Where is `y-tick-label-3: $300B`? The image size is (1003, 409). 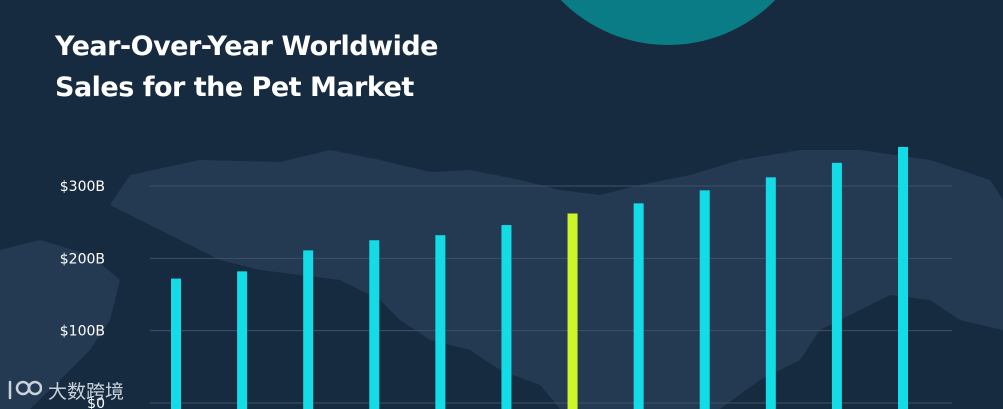
y-tick-label-3: $300B is located at coordinates (82, 187).